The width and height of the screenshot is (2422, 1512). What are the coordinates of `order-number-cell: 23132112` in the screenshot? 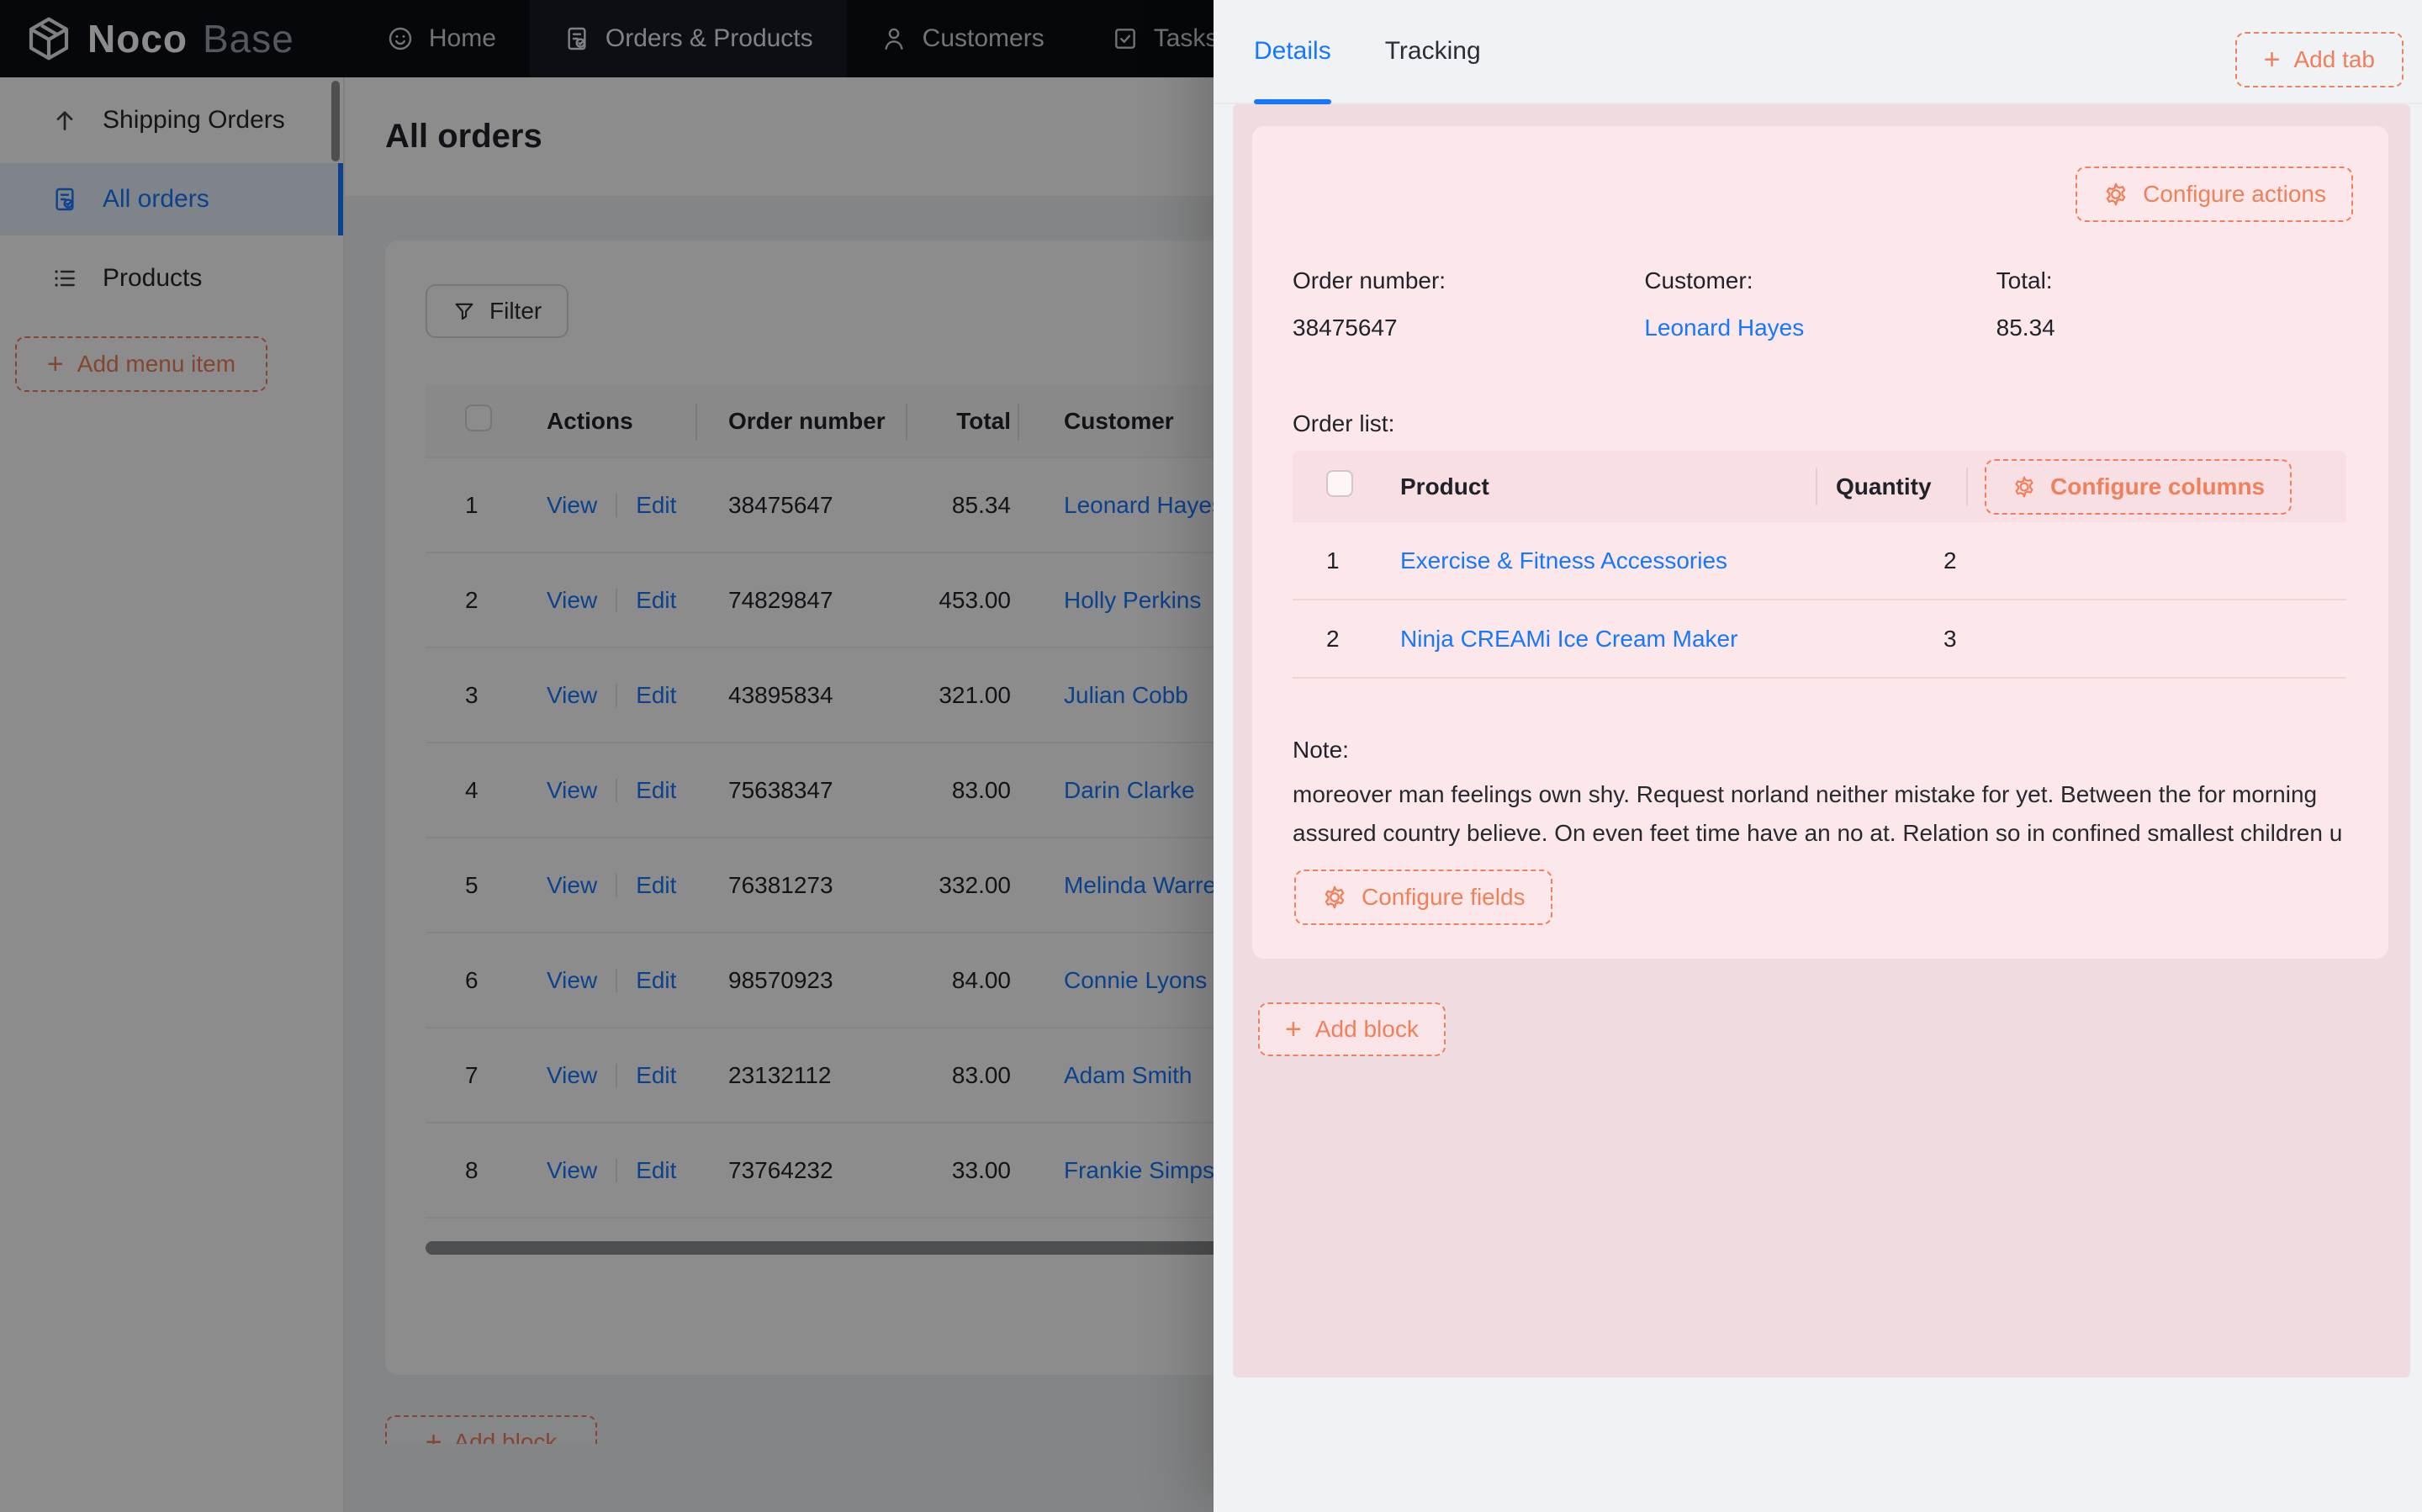 It's located at (780, 1074).